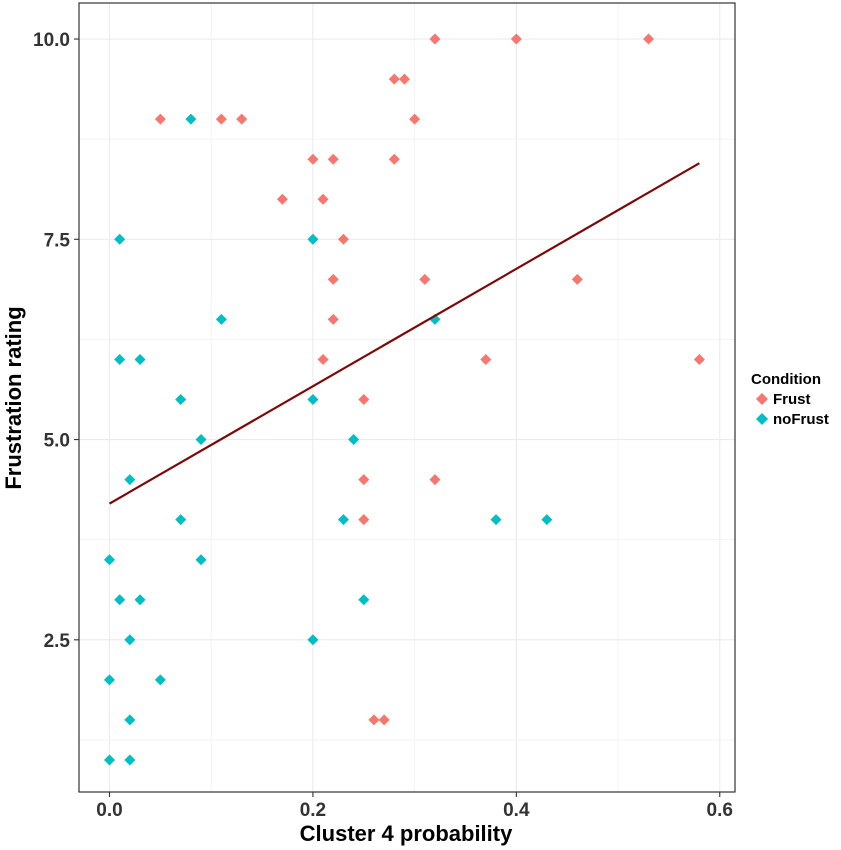  I want to click on legend-item-nofrust: noFrust, so click(792, 419).